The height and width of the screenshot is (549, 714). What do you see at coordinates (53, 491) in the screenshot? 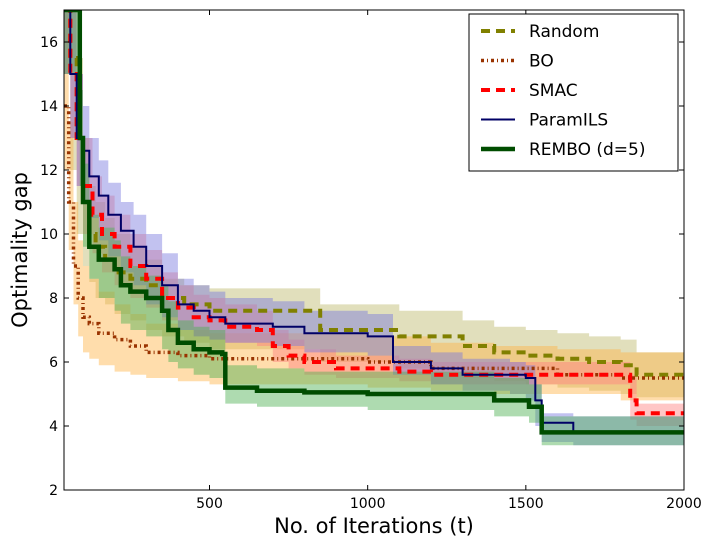
I see `y-tick-label: 2` at bounding box center [53, 491].